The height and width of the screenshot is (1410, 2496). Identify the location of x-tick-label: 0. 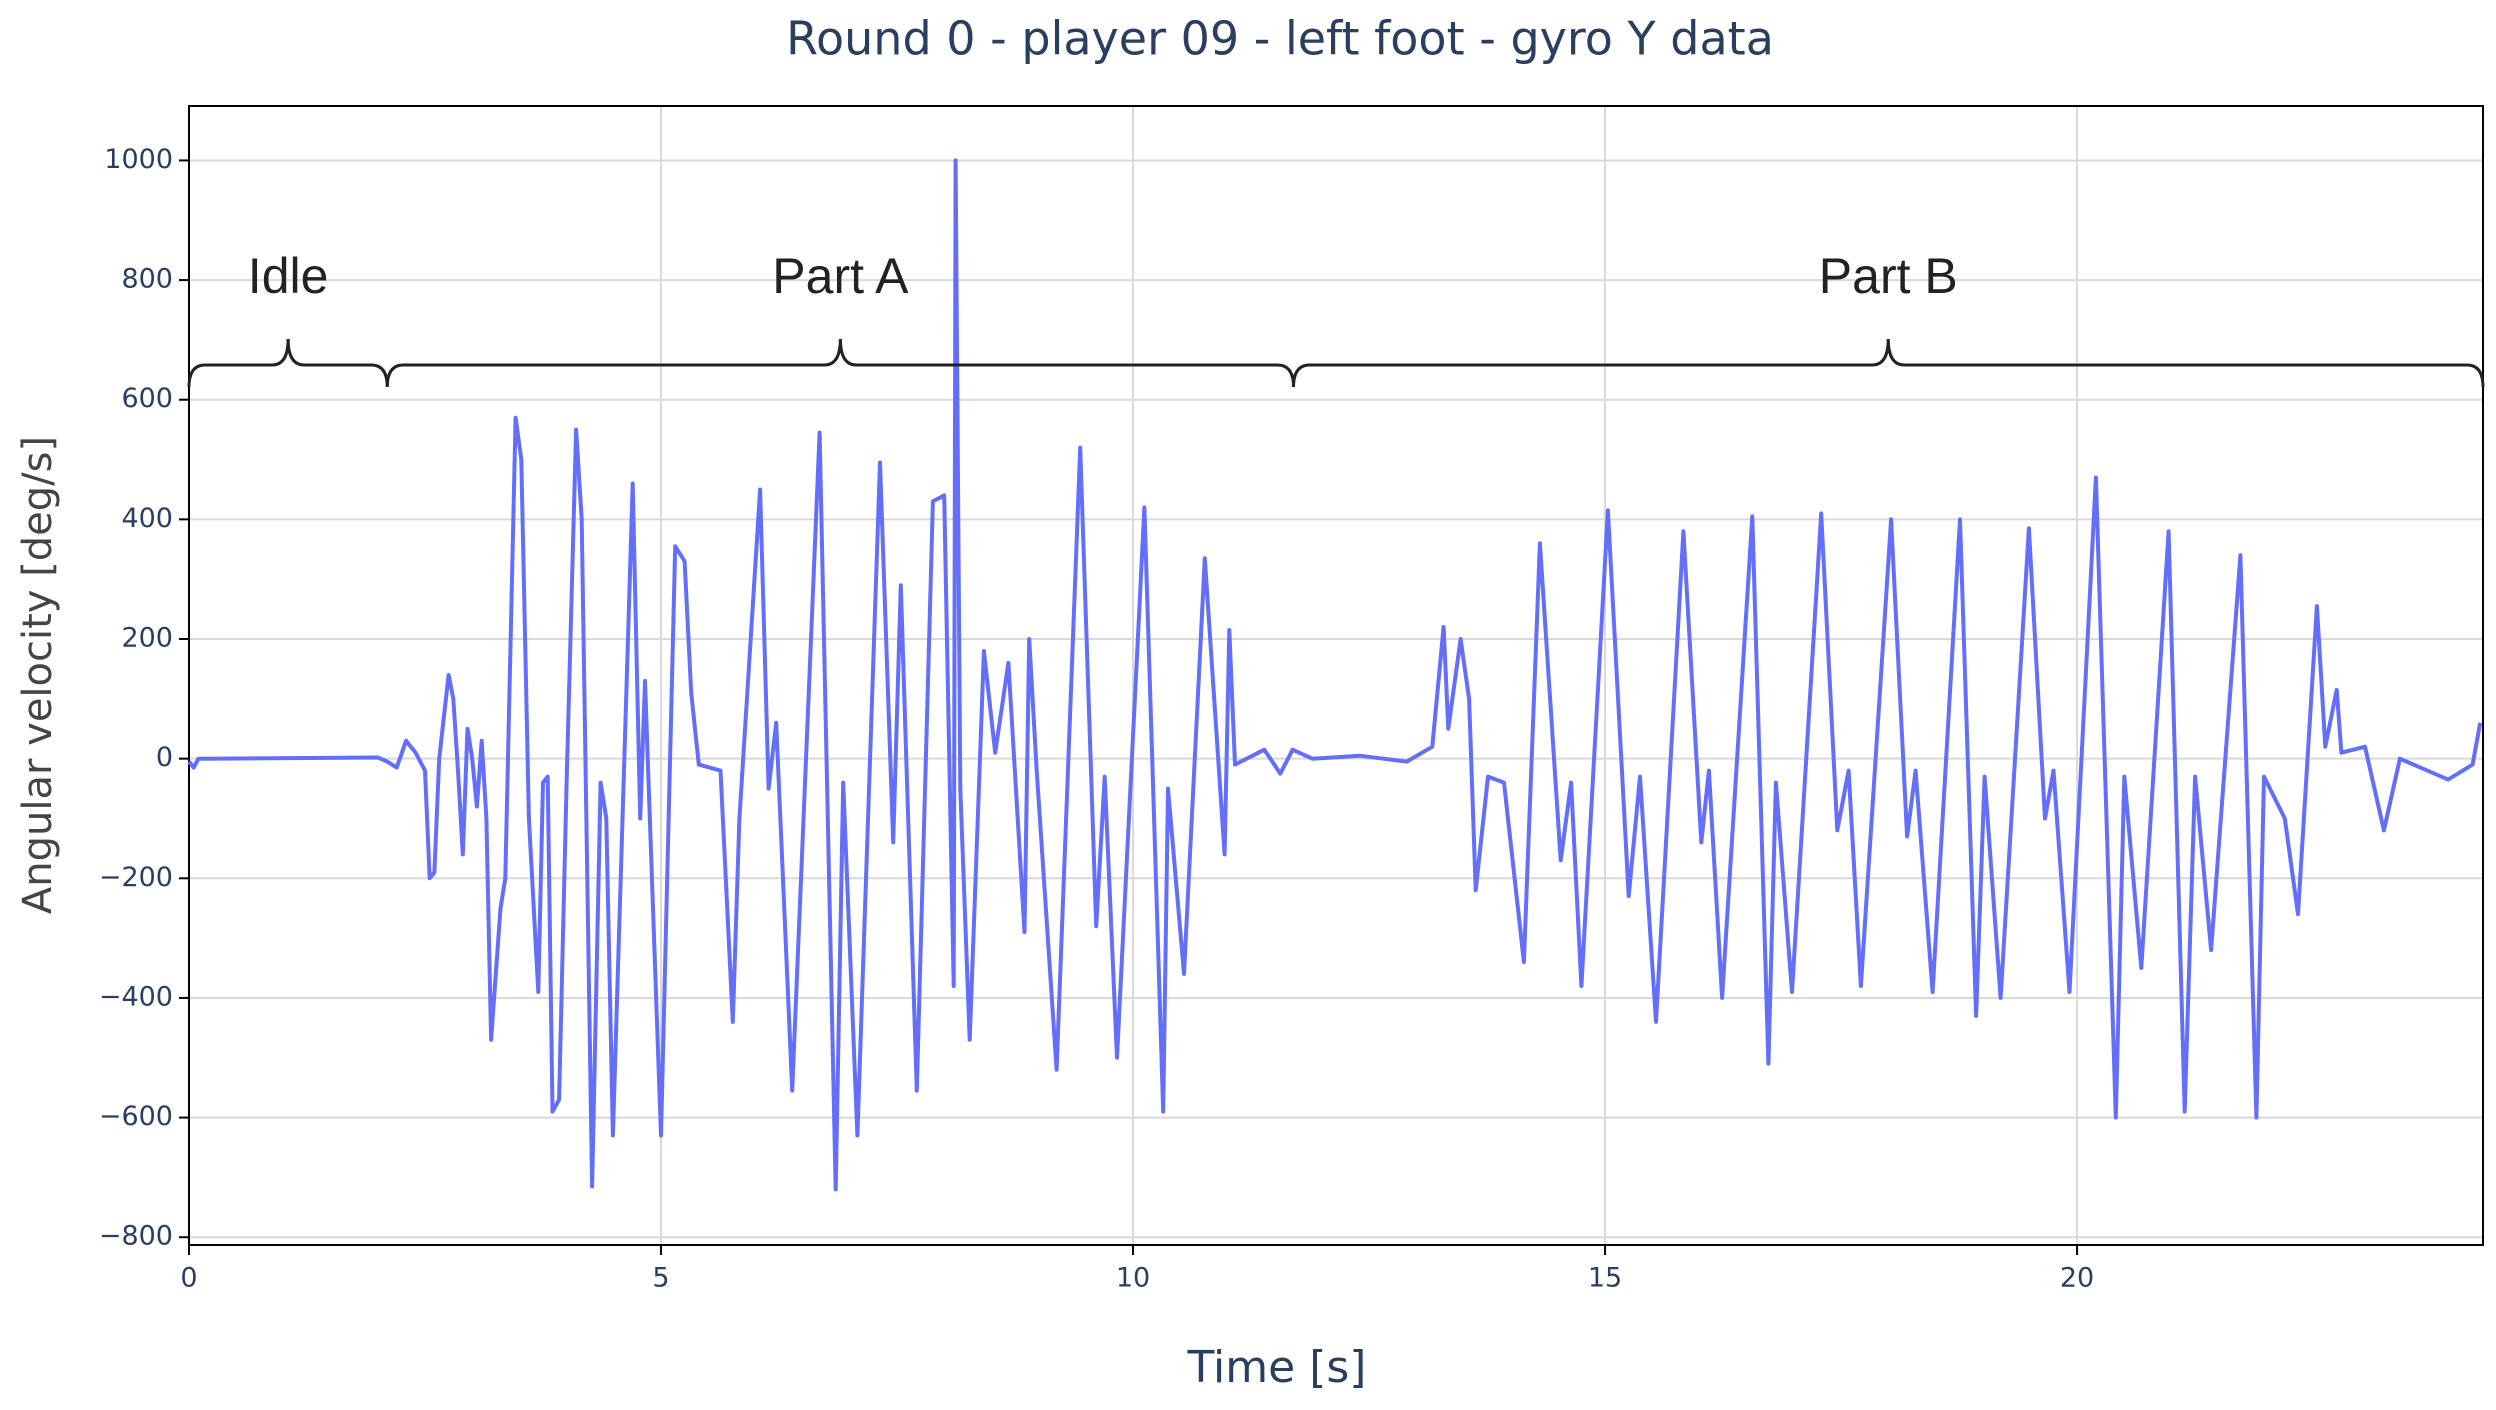
(188, 1278).